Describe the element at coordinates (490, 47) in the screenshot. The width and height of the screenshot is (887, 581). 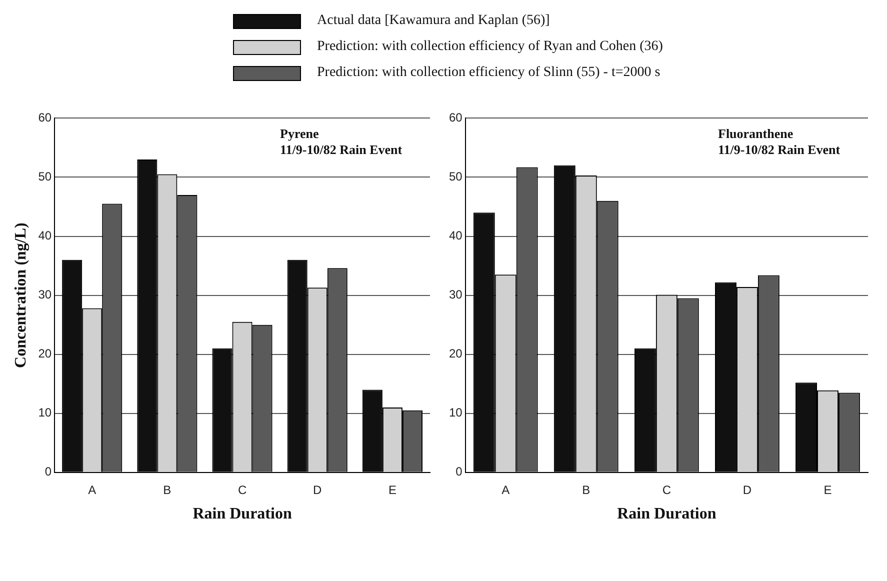
I see `legend-label: Prediction: with collection efficiency of Ryan and Cohen (36)` at that location.